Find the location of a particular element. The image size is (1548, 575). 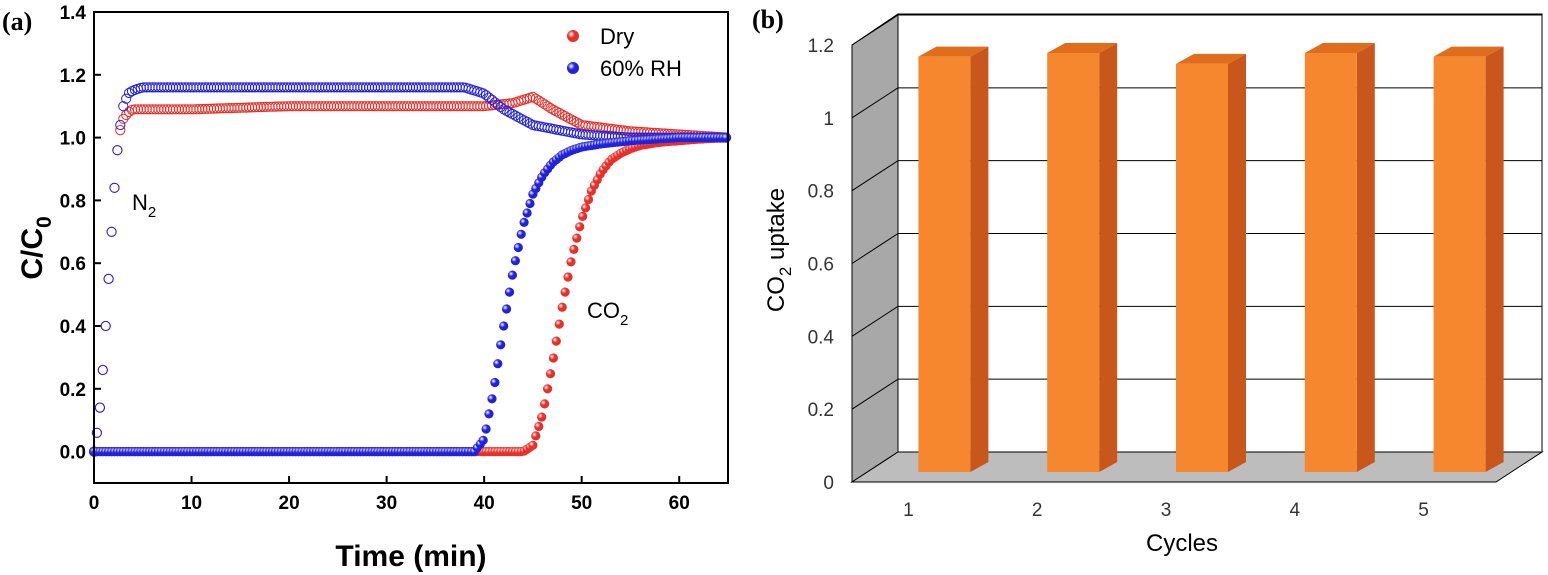

svg-text: CO2 uptake is located at coordinates (779, 250).